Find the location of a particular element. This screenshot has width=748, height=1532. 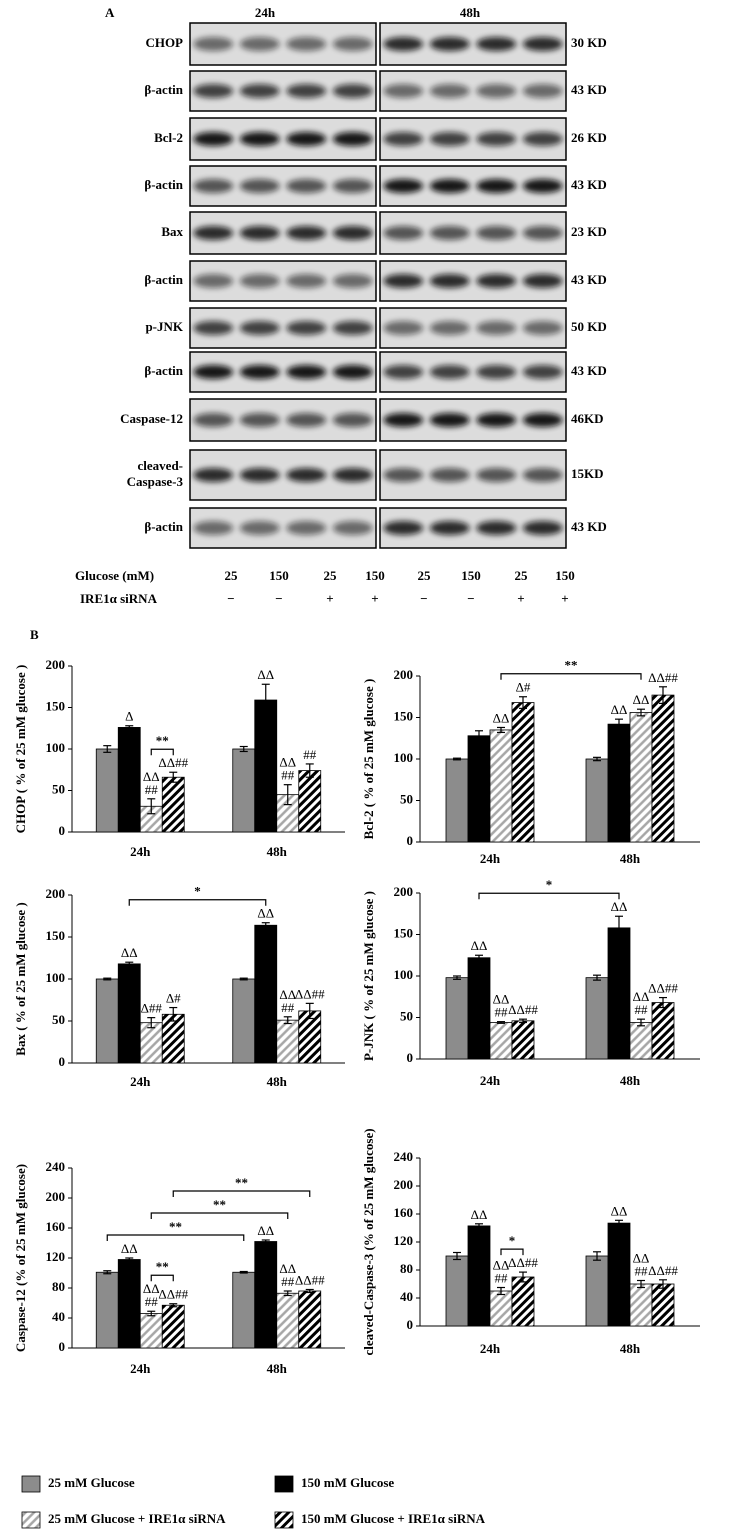

y-tick-label: 120 is located at coordinates (404, 1240).